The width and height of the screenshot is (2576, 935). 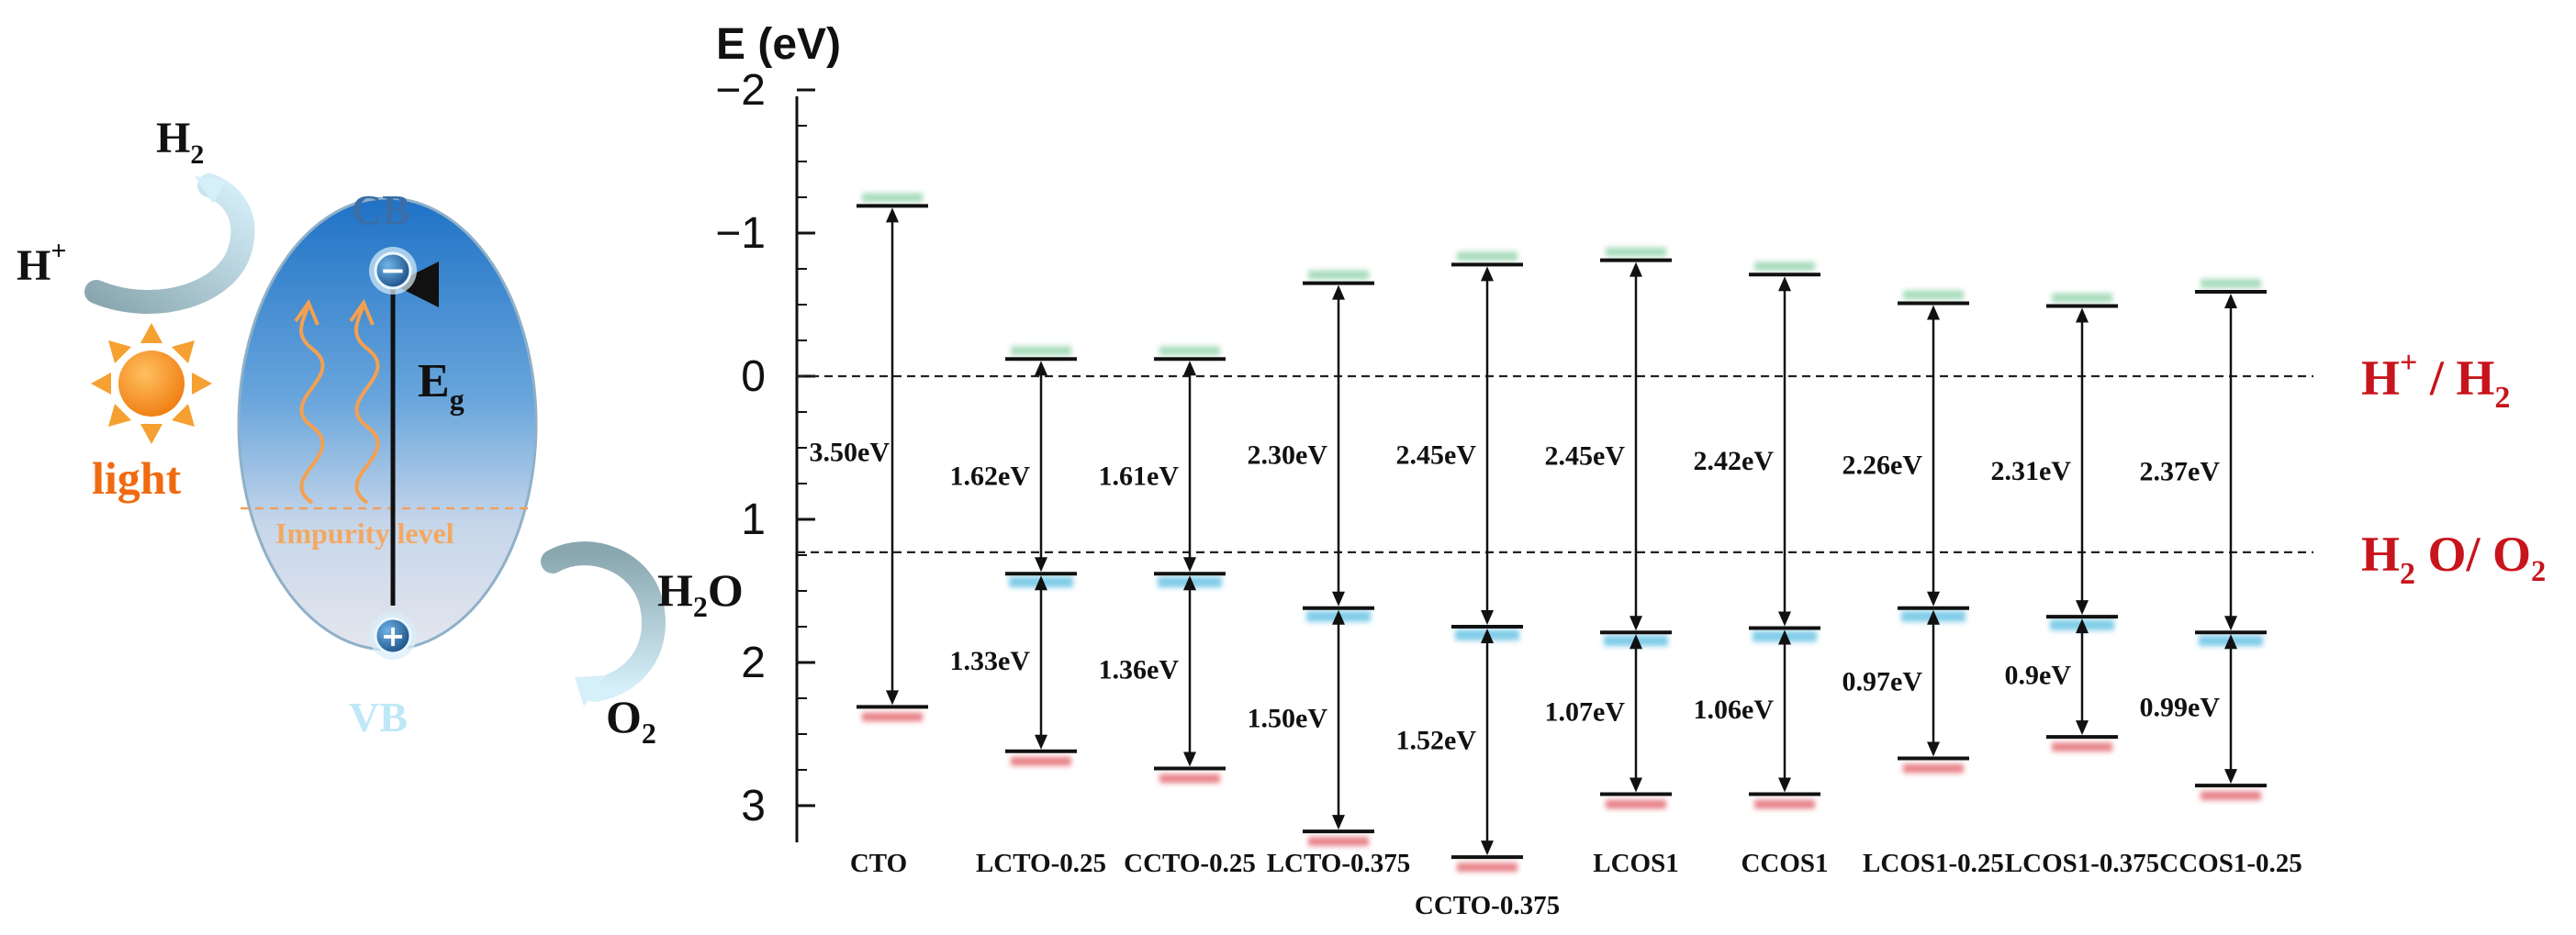 What do you see at coordinates (1784, 863) in the screenshot?
I see `material-label: CCOS1` at bounding box center [1784, 863].